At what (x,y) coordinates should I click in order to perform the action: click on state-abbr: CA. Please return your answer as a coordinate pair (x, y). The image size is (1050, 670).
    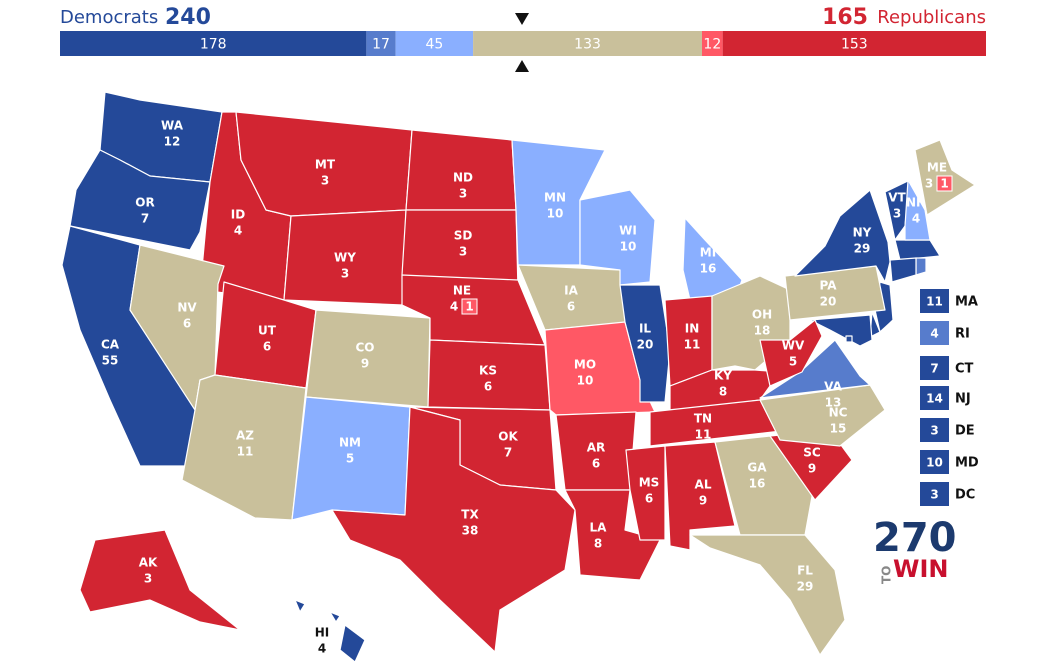
    Looking at the image, I should click on (110, 345).